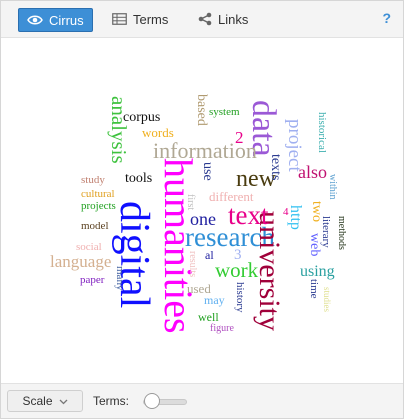 The image size is (404, 419). Describe the element at coordinates (231, 196) in the screenshot. I see `cloud-word: different` at that location.